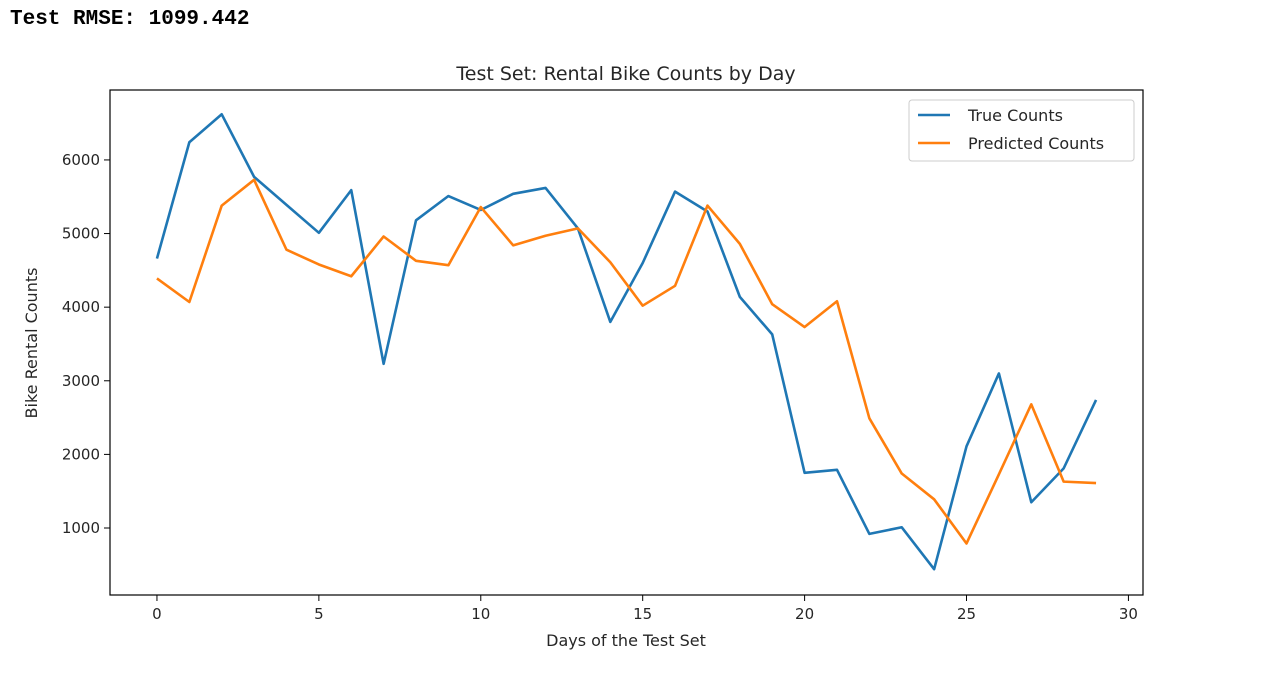  What do you see at coordinates (626, 640) in the screenshot?
I see `x-axis-label: Days of the Test Set` at bounding box center [626, 640].